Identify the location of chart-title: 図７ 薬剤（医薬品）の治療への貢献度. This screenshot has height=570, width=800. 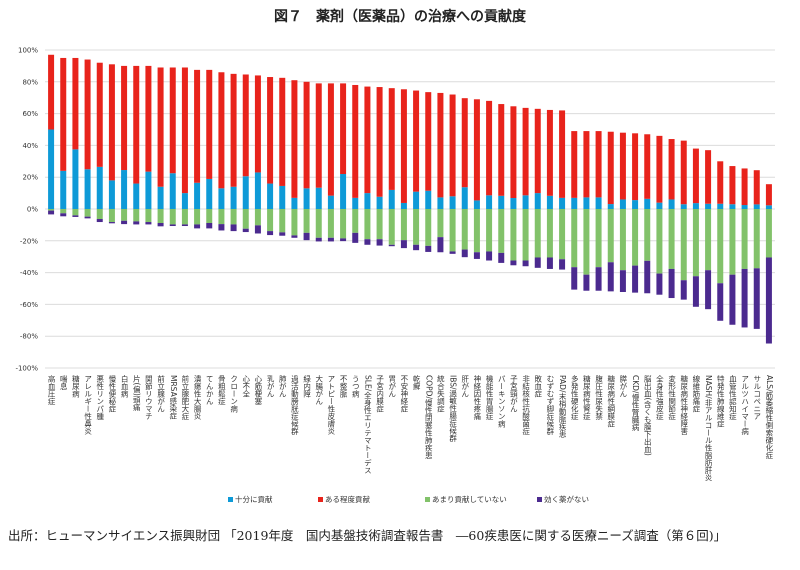
(400, 17).